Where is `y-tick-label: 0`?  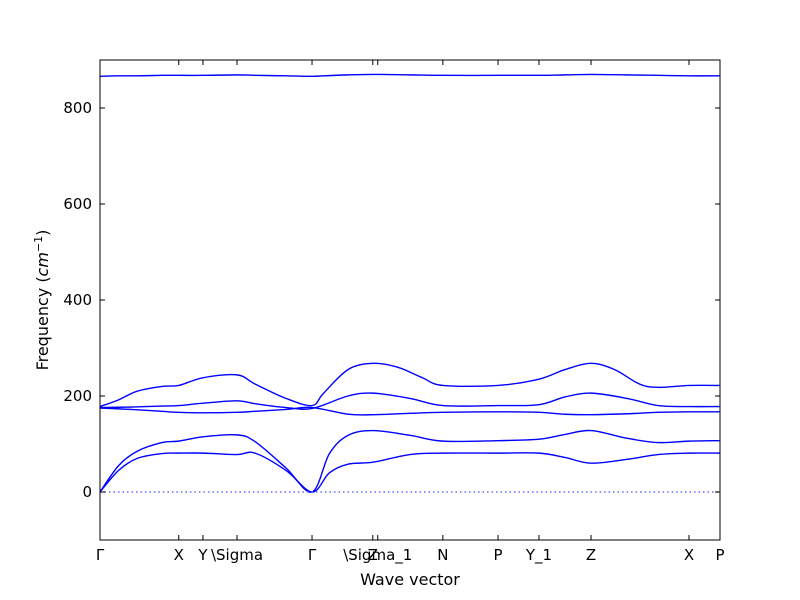
y-tick-label: 0 is located at coordinates (87, 492).